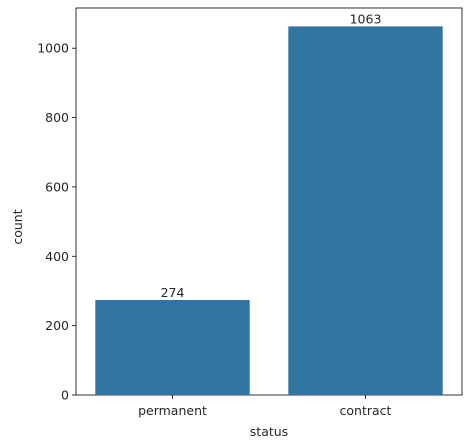 This screenshot has height=448, width=471. I want to click on y-axis: 0 200 400 600 800 1000, so click(56, 222).